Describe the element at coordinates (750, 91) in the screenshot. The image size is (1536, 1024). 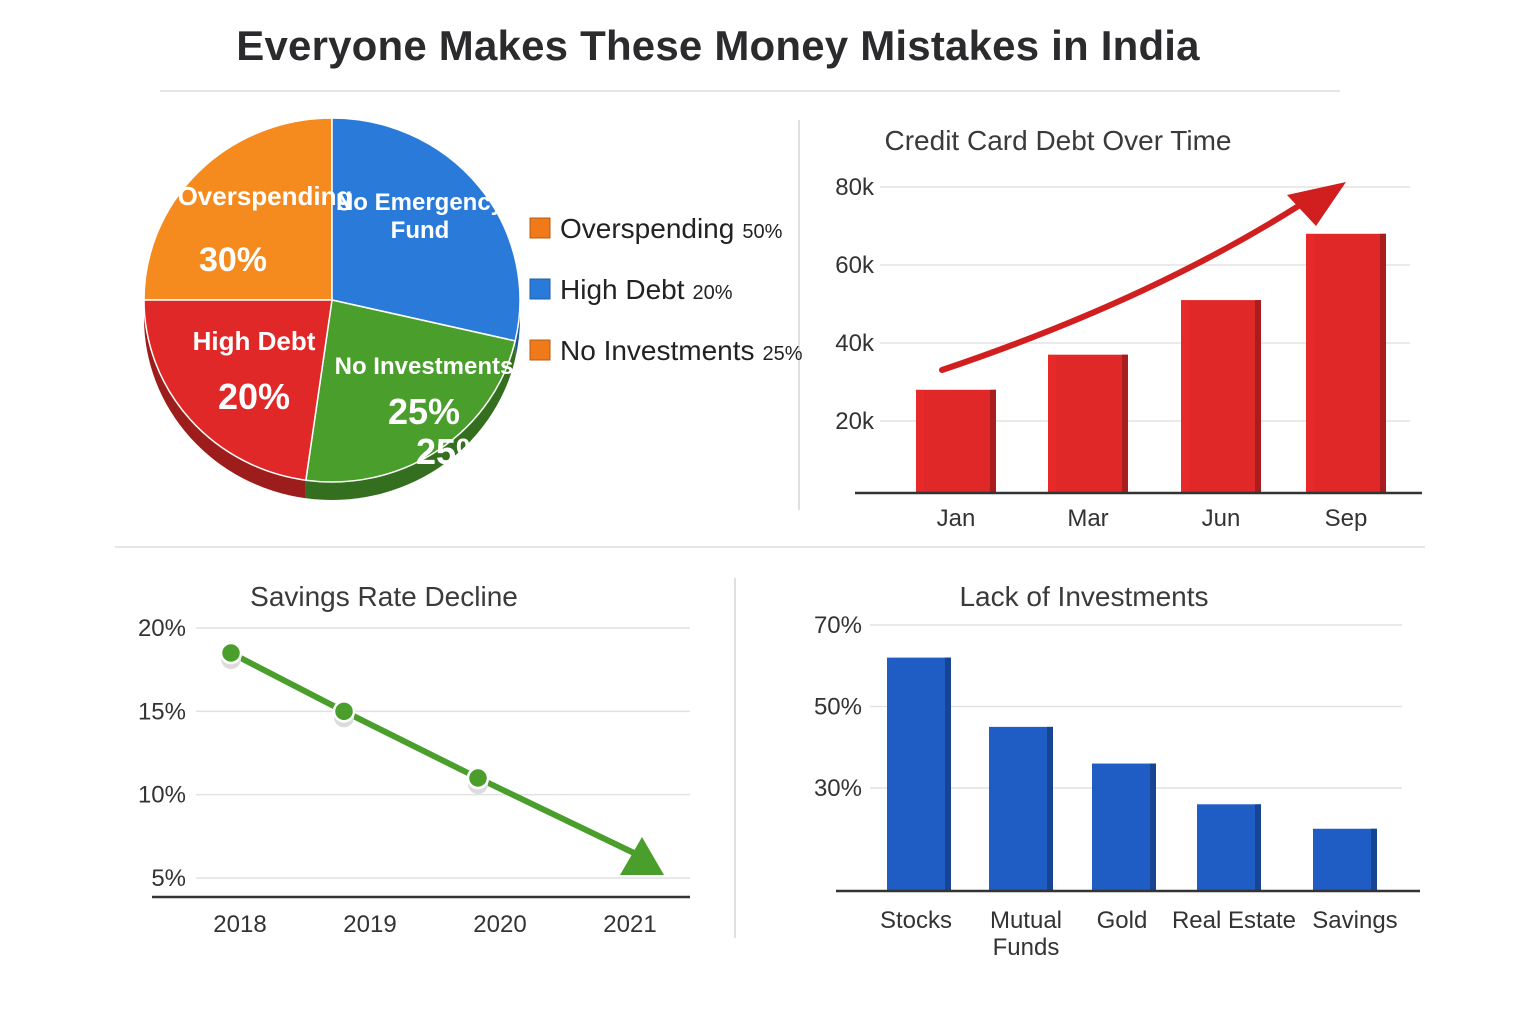
I see `title-divider` at that location.